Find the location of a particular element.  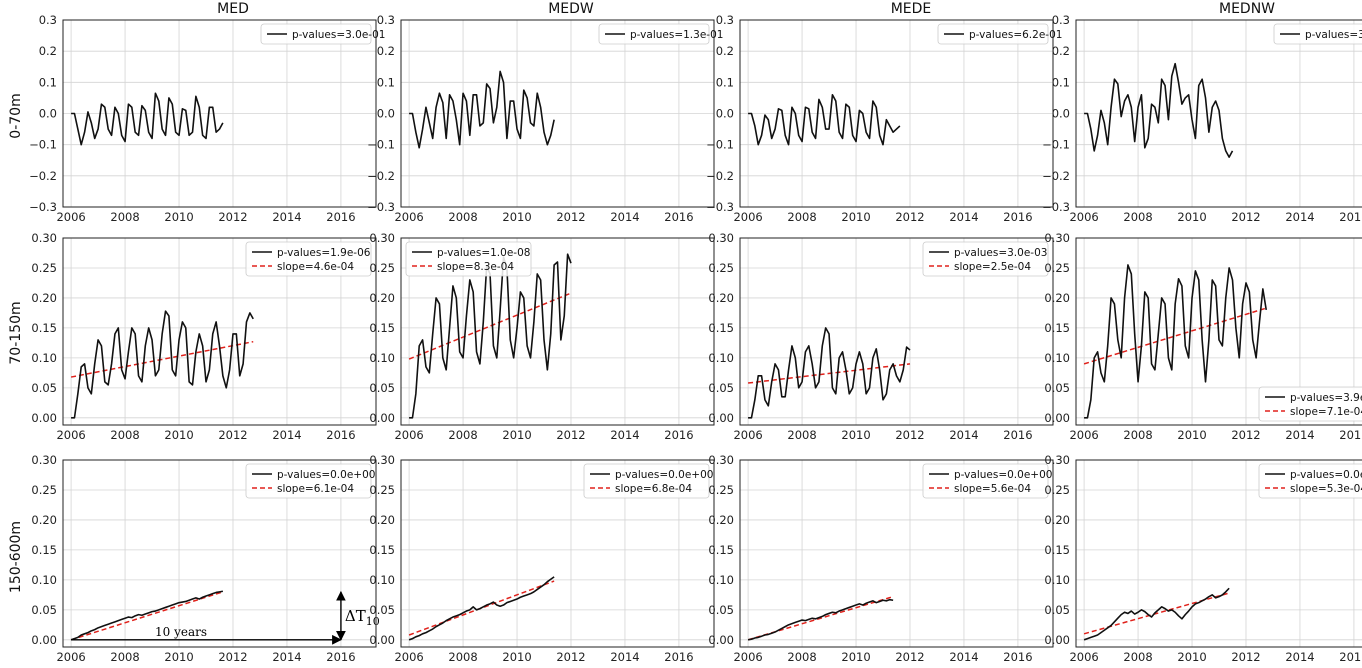

legend: p-values=6.2e-01 is located at coordinates (999, 34).